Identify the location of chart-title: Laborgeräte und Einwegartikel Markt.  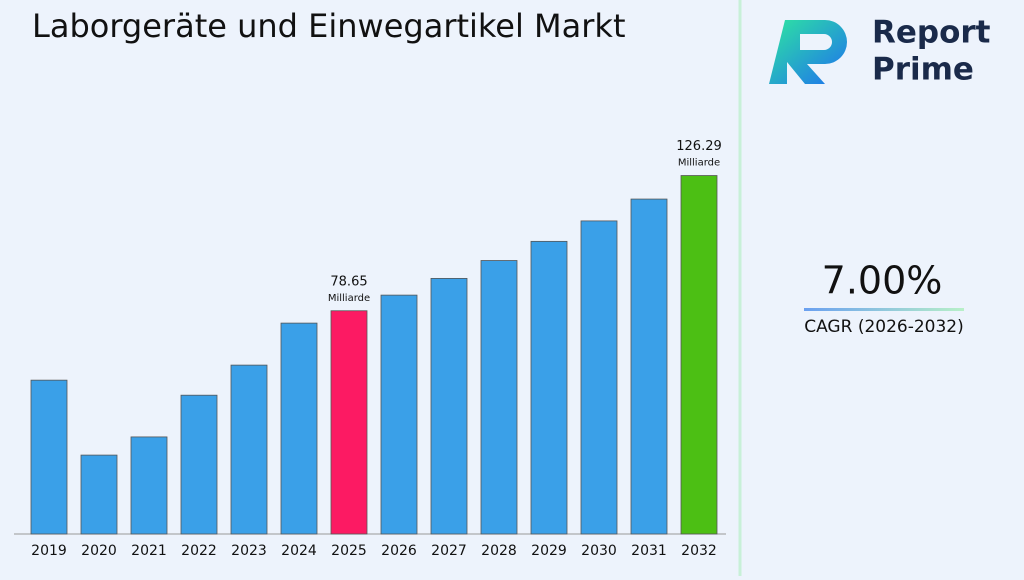
(329, 26).